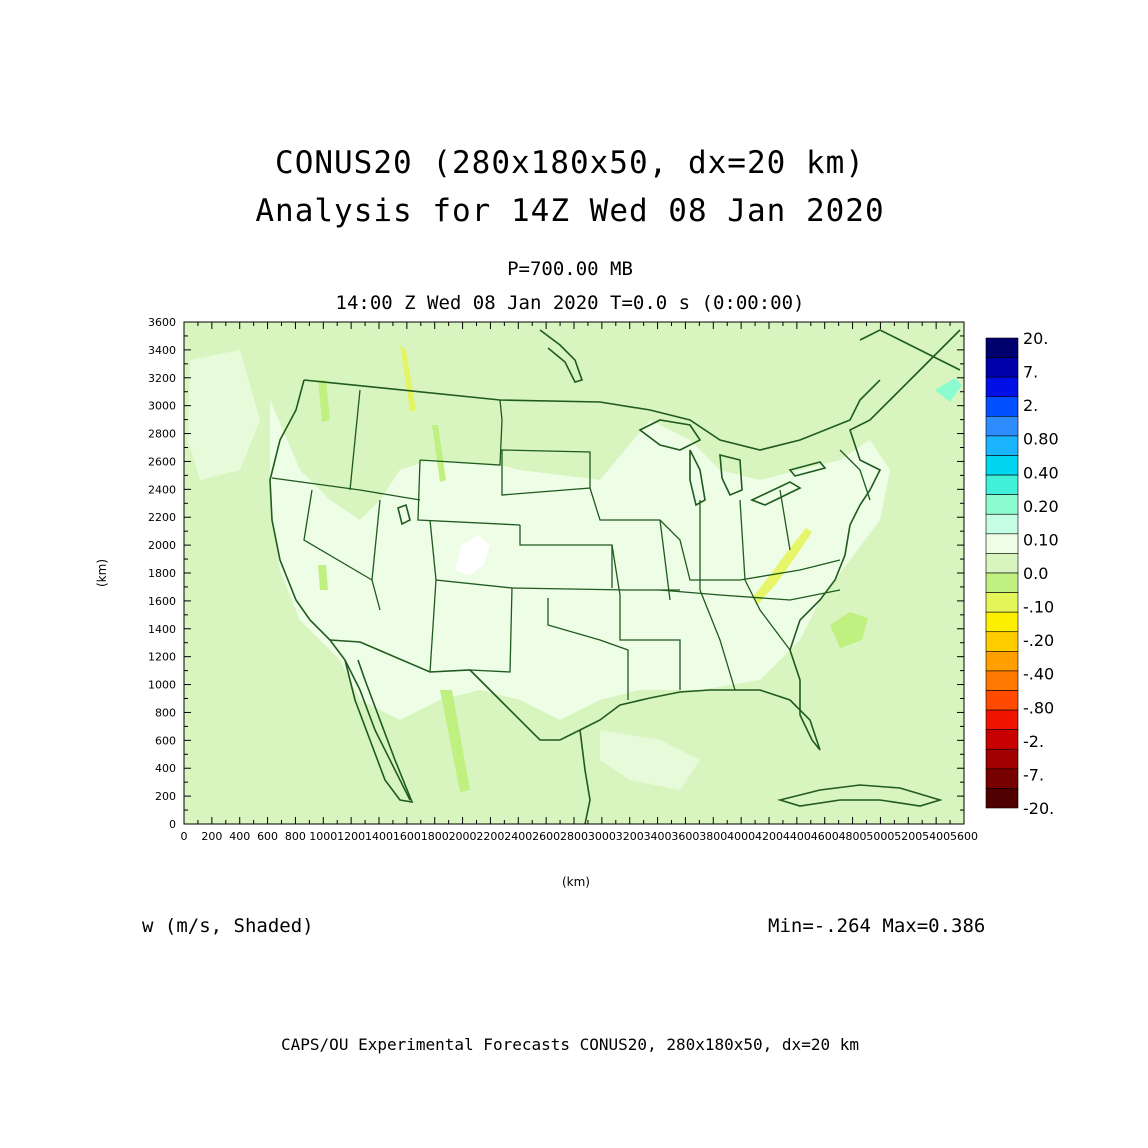  What do you see at coordinates (211, 836) in the screenshot?
I see `x-tick-label: 200` at bounding box center [211, 836].